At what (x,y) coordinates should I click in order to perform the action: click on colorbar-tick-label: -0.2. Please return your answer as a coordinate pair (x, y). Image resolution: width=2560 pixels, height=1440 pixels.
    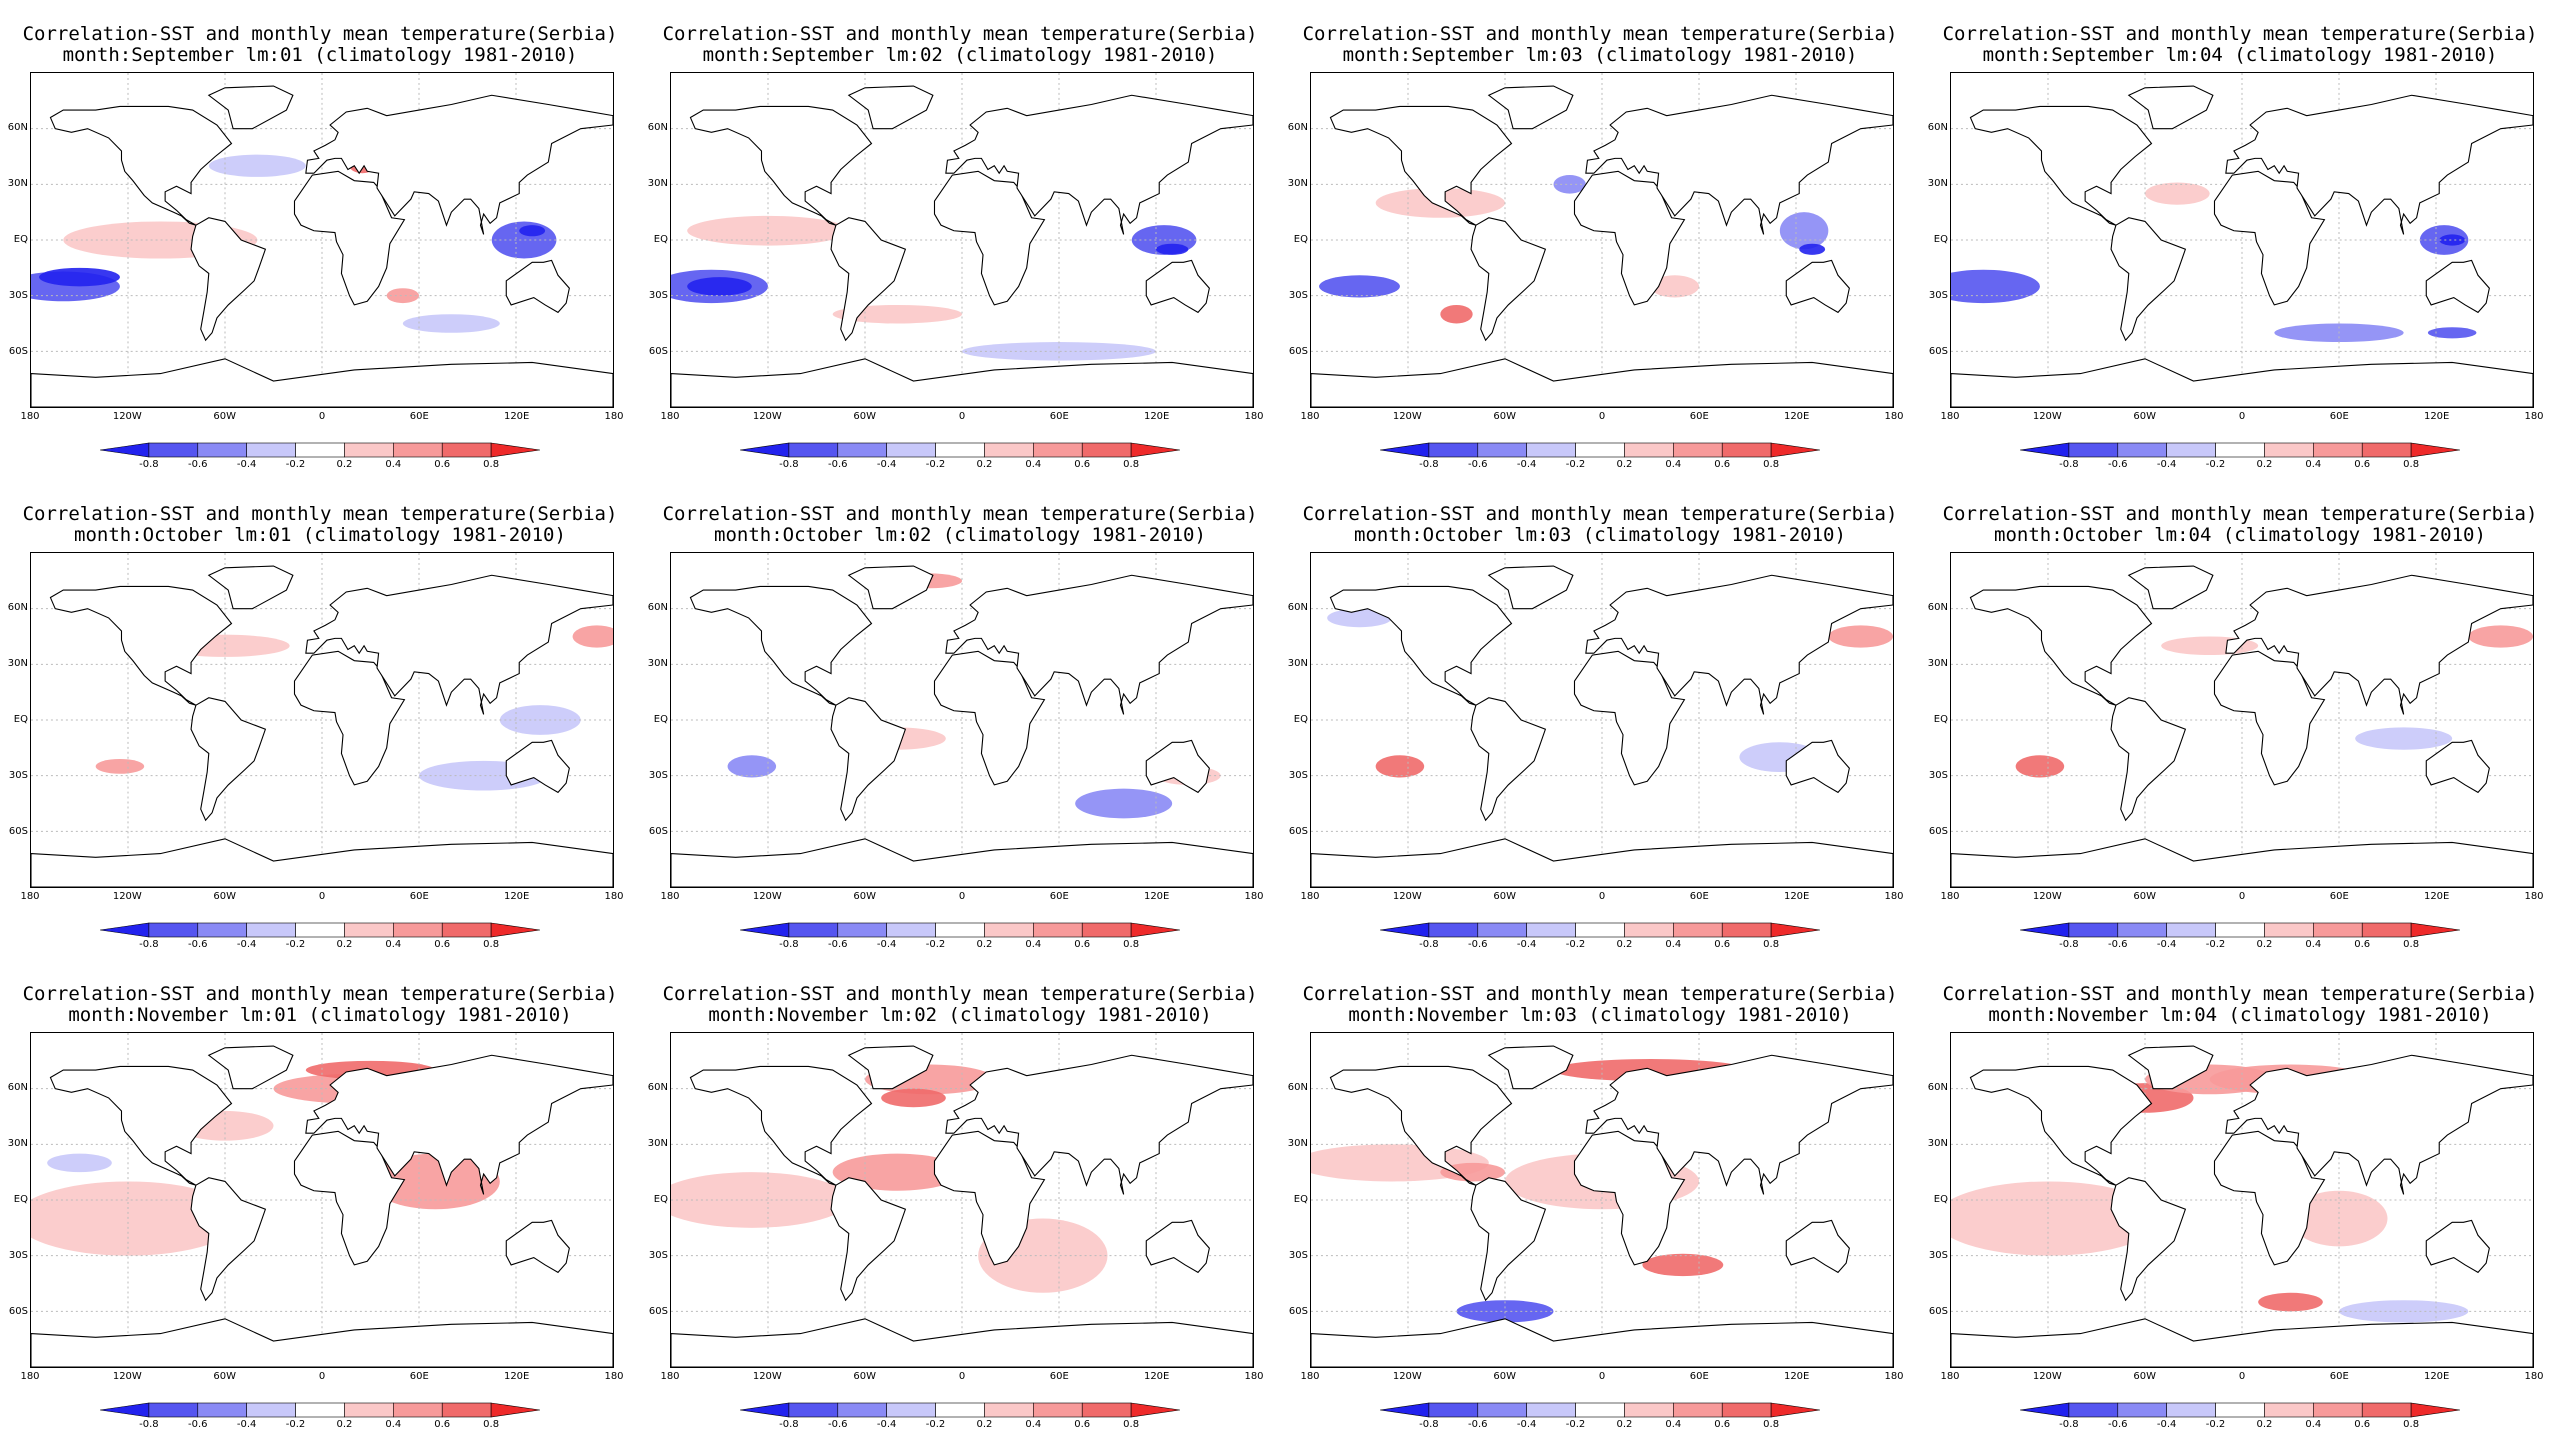
    Looking at the image, I should click on (2215, 464).